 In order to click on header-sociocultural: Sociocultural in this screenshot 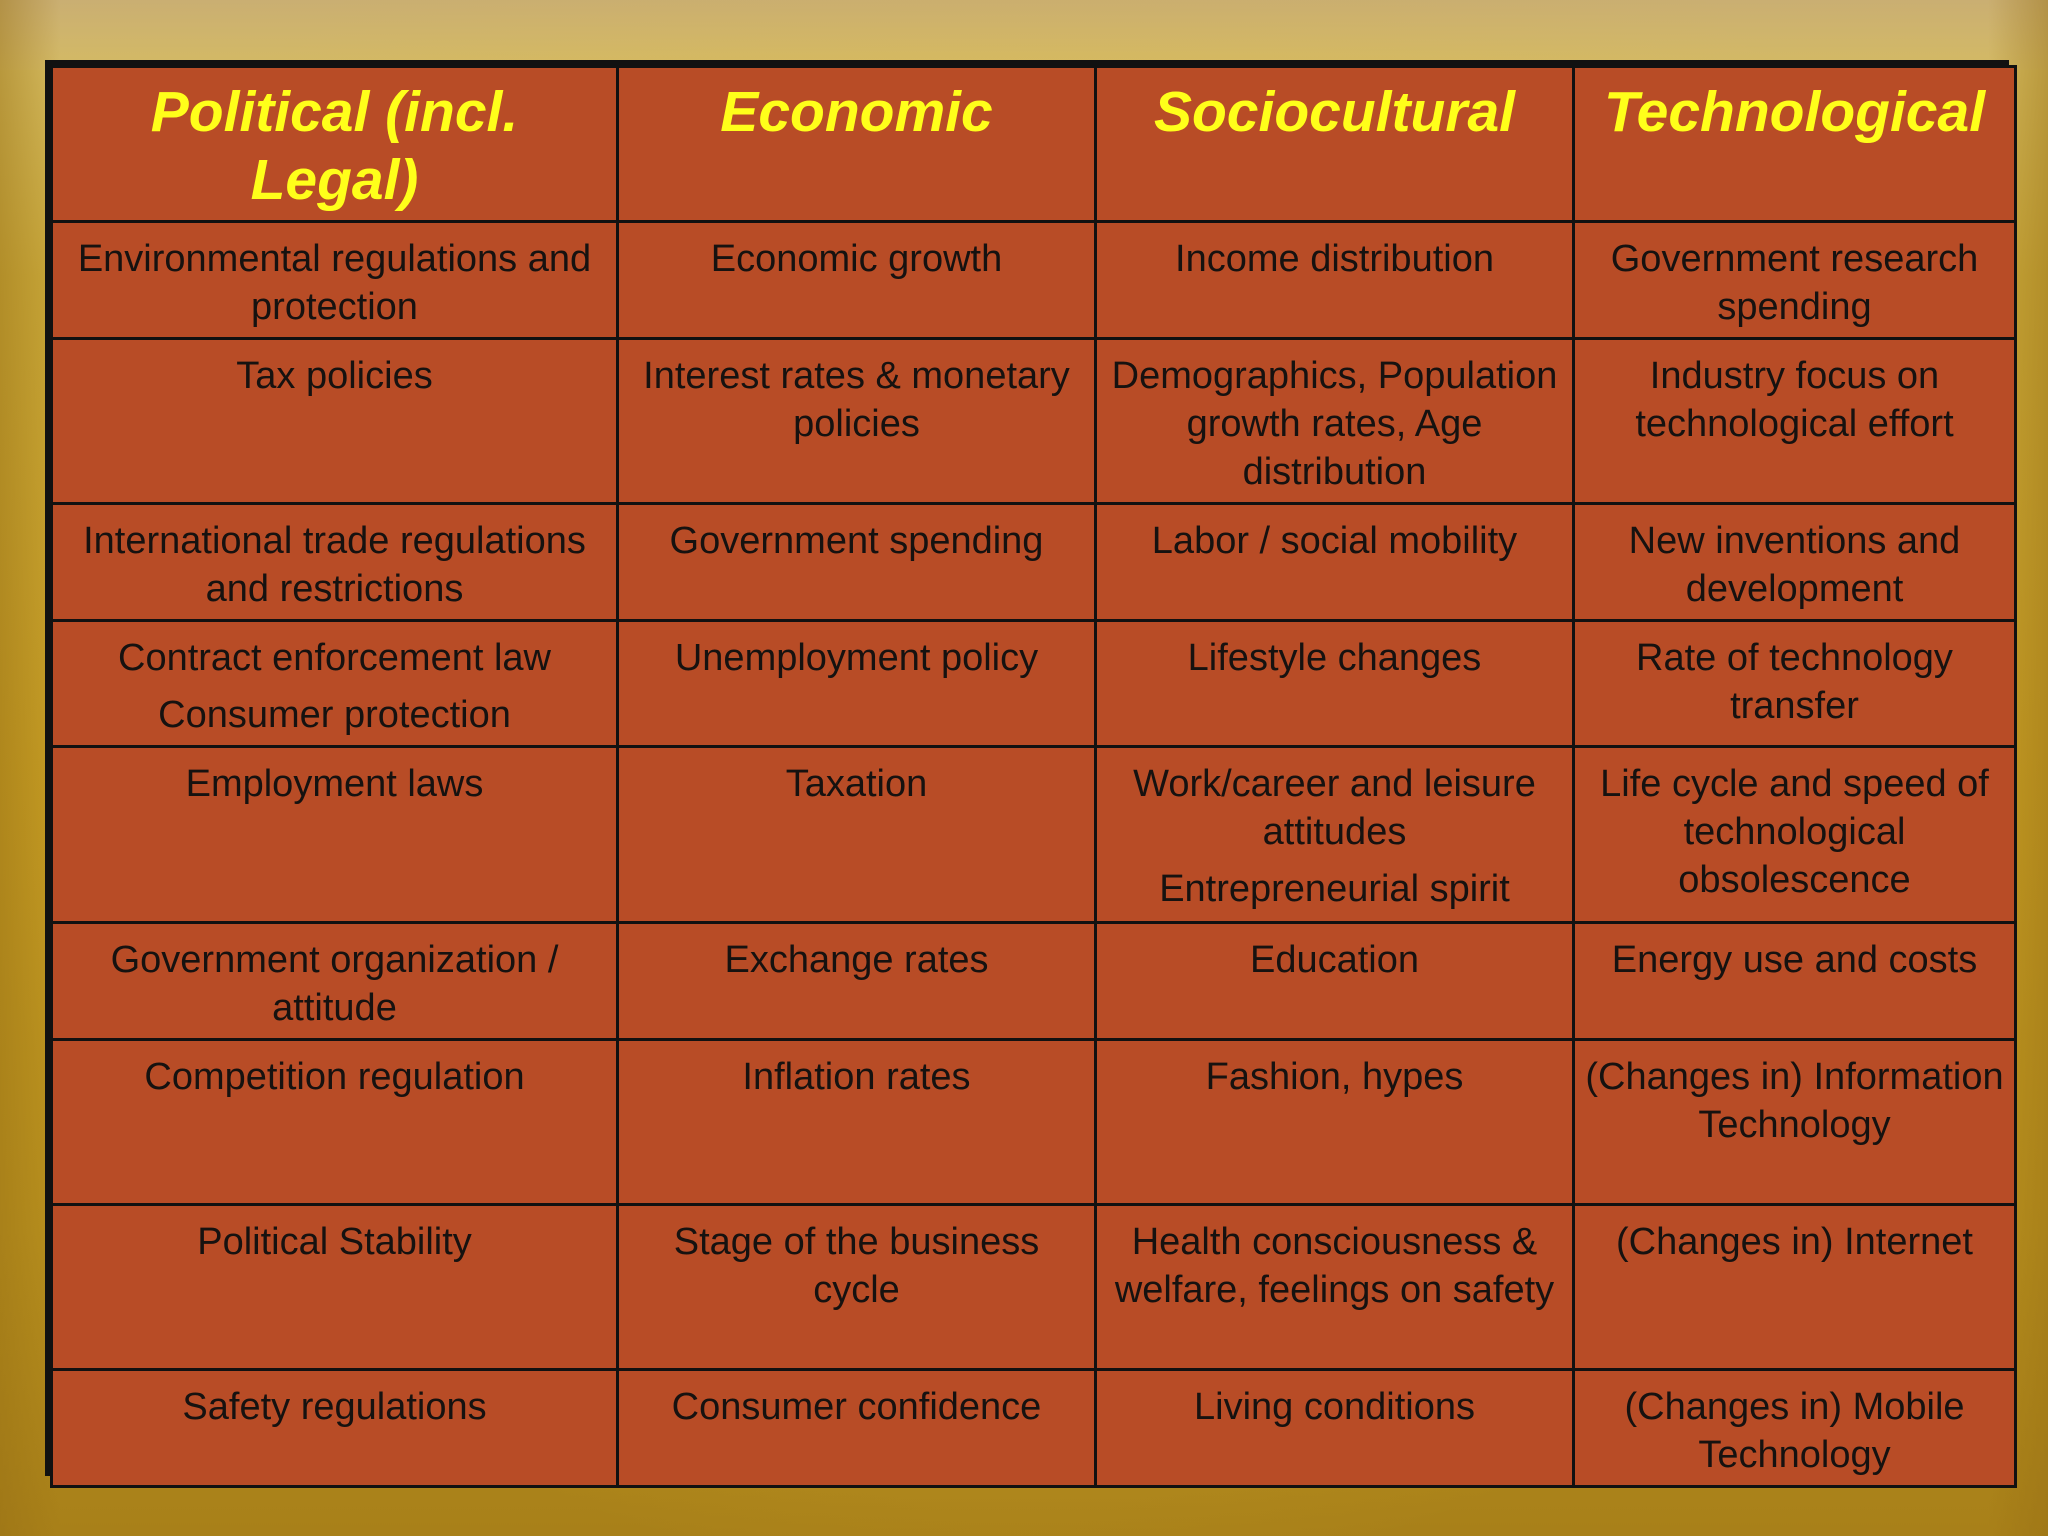, I will do `click(1334, 144)`.